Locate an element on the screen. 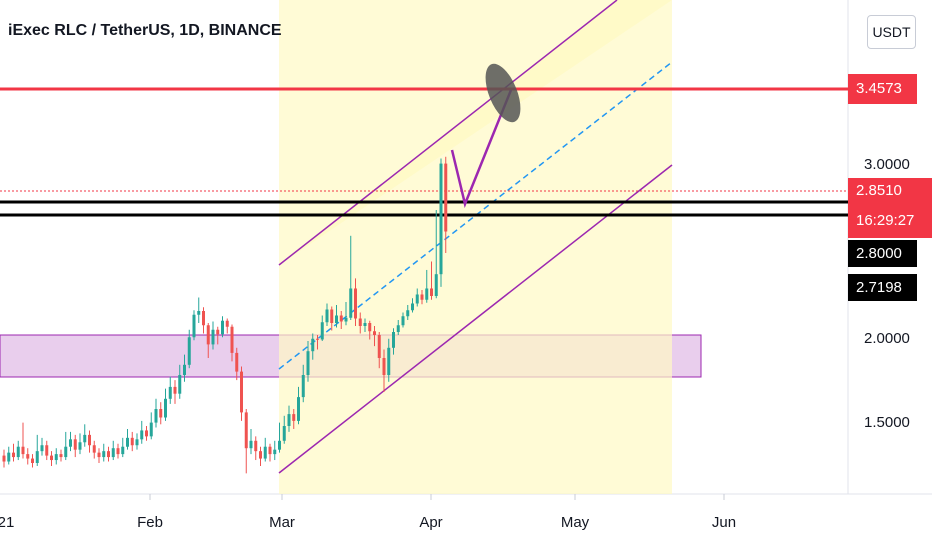 The height and width of the screenshot is (550, 932). x-tick-label: Apr is located at coordinates (431, 522).